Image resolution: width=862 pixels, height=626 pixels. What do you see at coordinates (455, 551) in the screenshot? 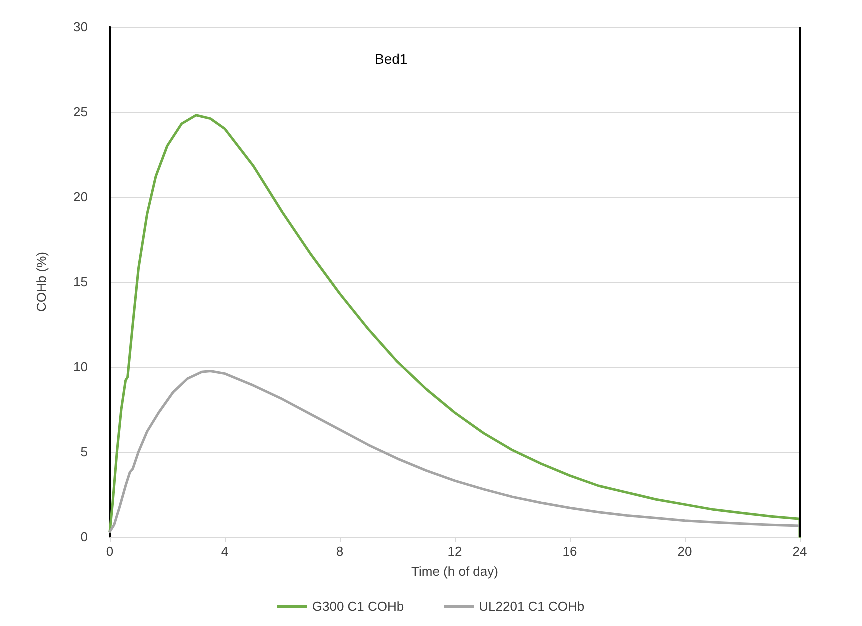
I see `x-tick-label: 12` at bounding box center [455, 551].